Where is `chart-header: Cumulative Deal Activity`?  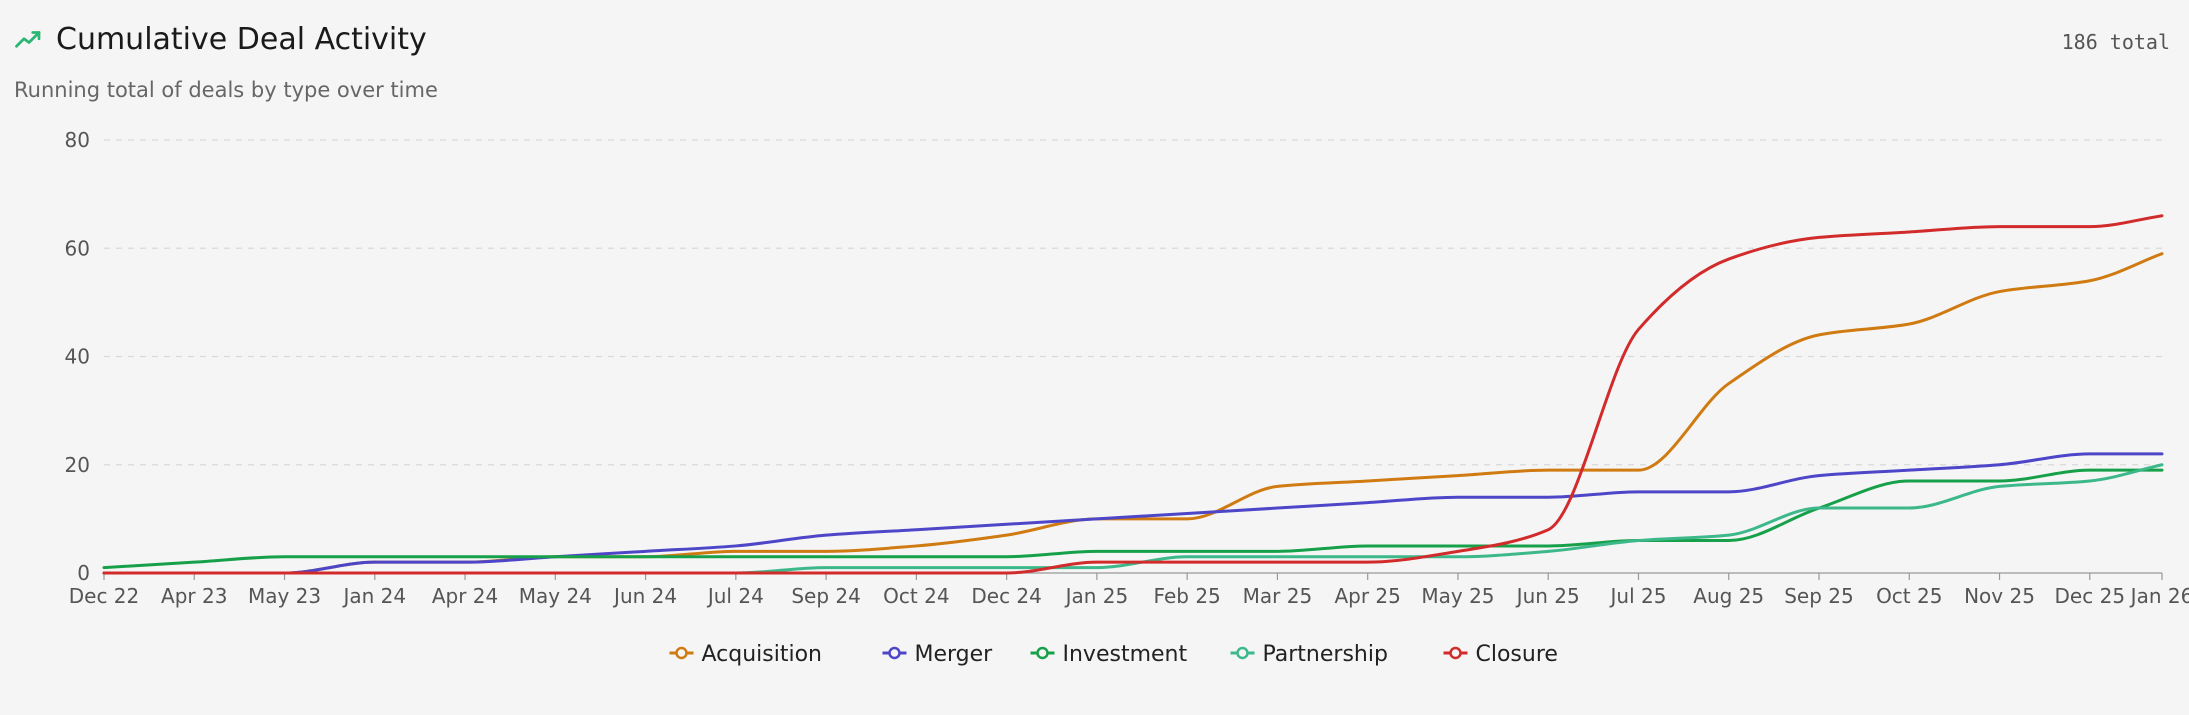
chart-header: Cumulative Deal Activity is located at coordinates (220, 39).